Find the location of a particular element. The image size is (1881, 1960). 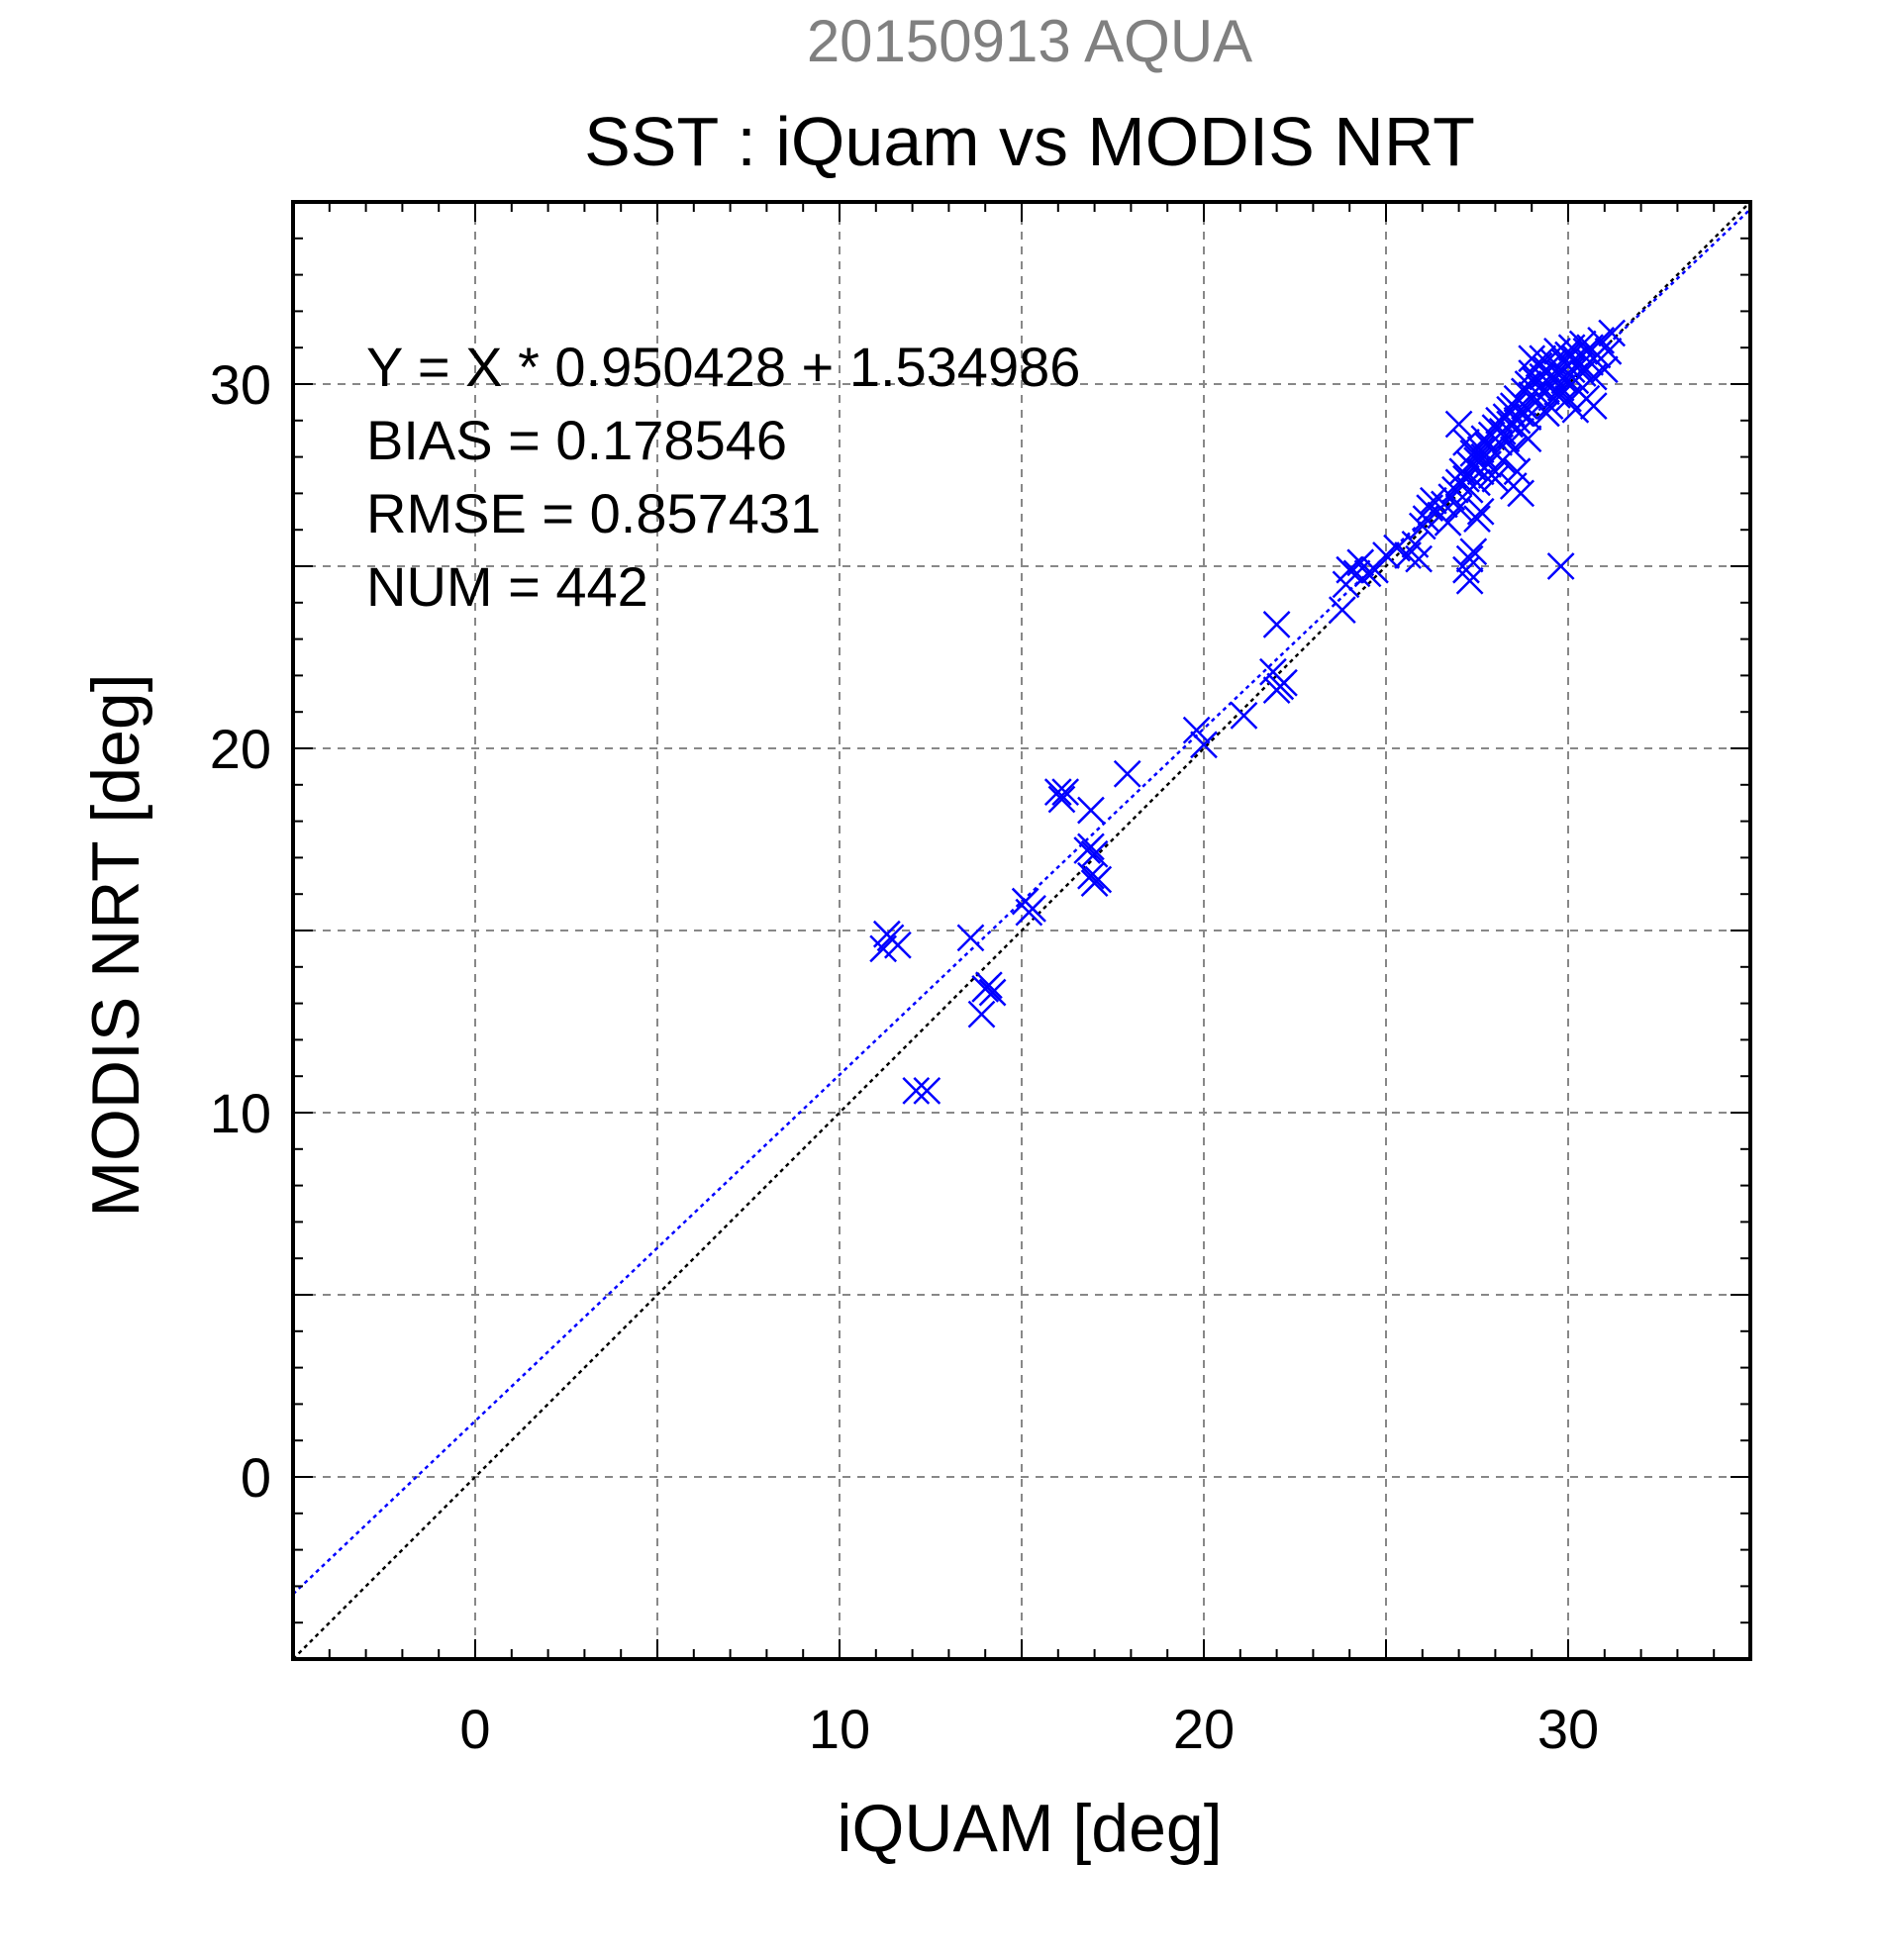

chart-supertitle: 20150913 AQUA is located at coordinates (1030, 41).